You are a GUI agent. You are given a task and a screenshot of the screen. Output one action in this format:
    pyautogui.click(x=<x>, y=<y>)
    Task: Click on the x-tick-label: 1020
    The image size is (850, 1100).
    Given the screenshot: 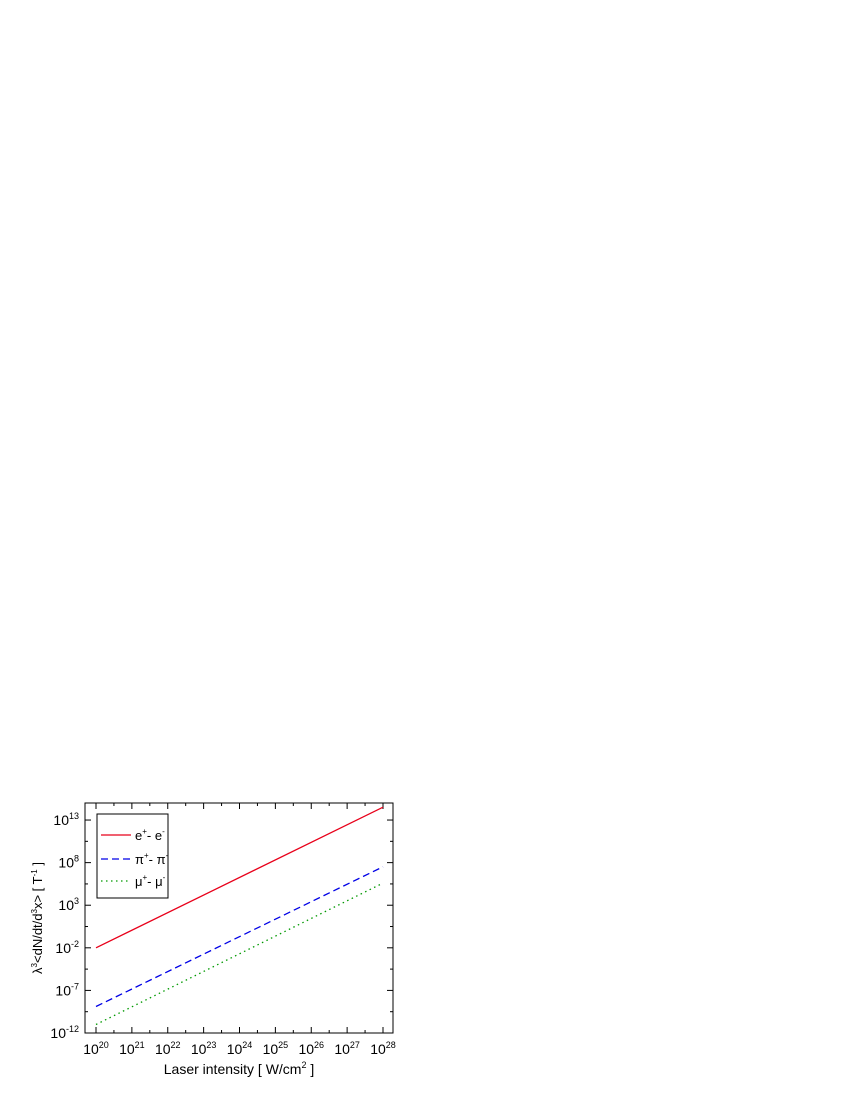 What is the action you would take?
    pyautogui.click(x=96, y=1048)
    